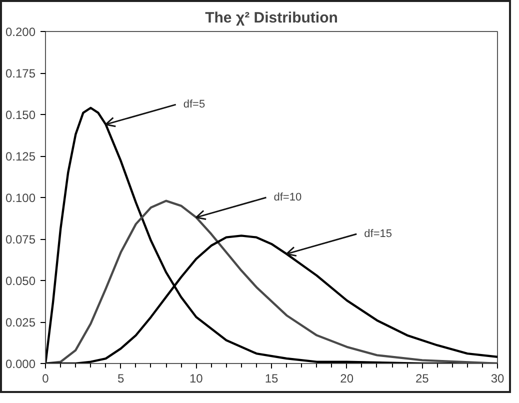  Describe the element at coordinates (347, 379) in the screenshot. I see `x-tick-label: 20` at that location.